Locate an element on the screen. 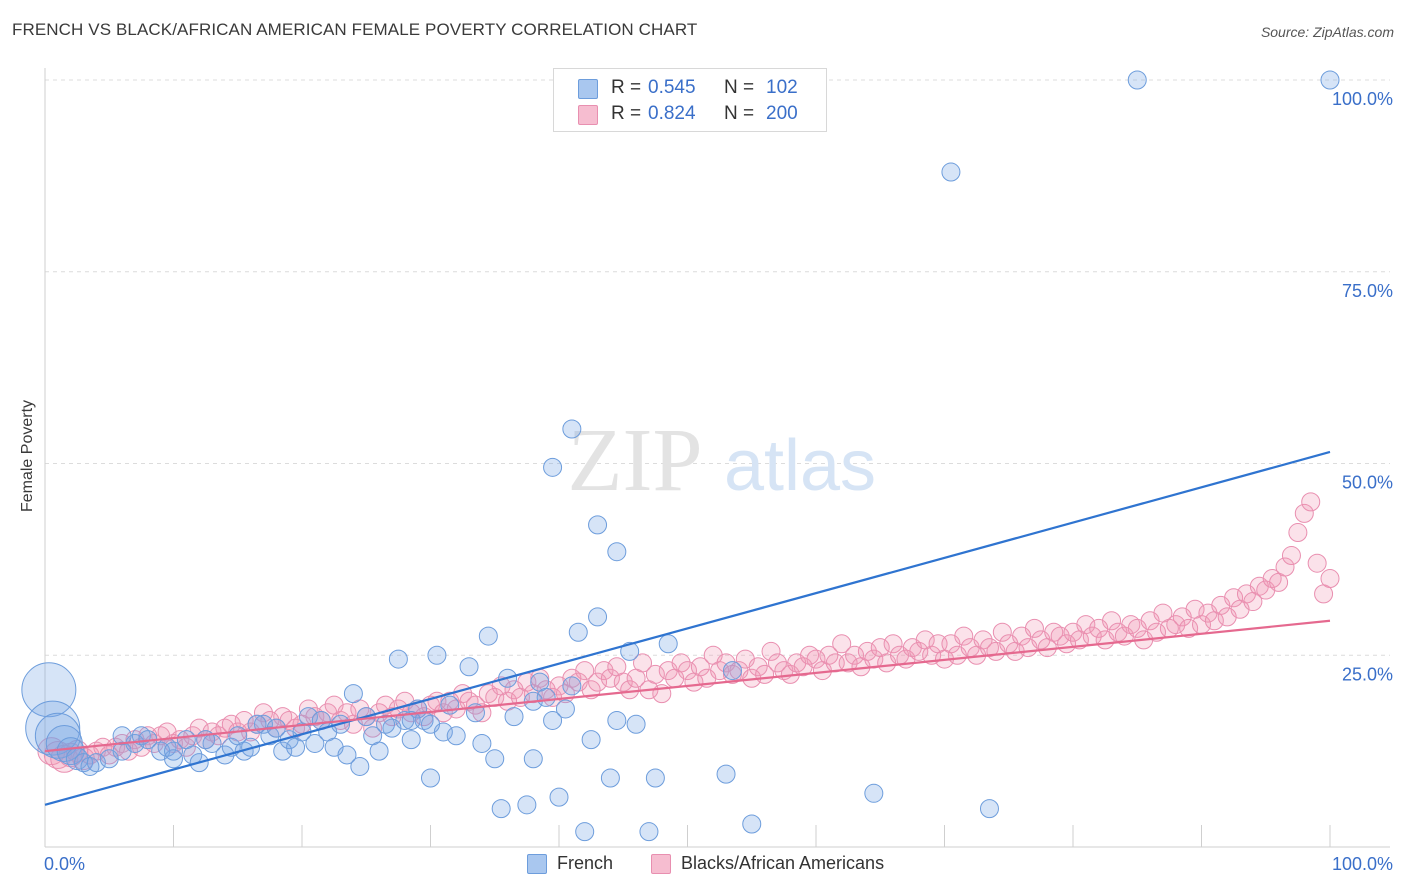 This screenshot has height=892, width=1406. watermark-zip: ZIP is located at coordinates (635, 460).